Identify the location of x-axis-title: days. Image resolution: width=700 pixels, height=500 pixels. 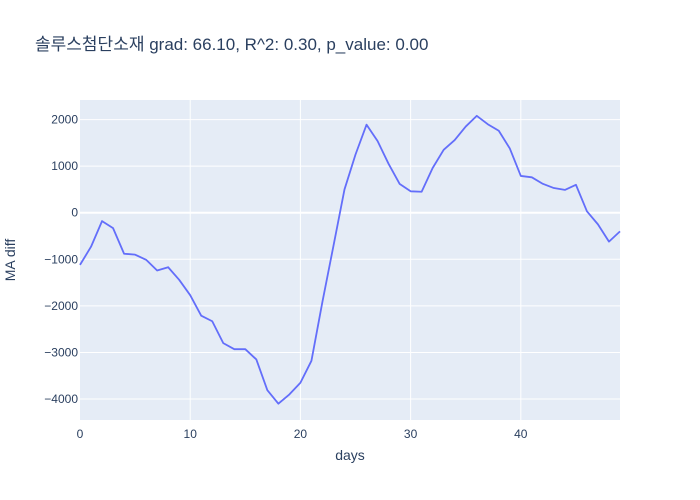
(350, 455).